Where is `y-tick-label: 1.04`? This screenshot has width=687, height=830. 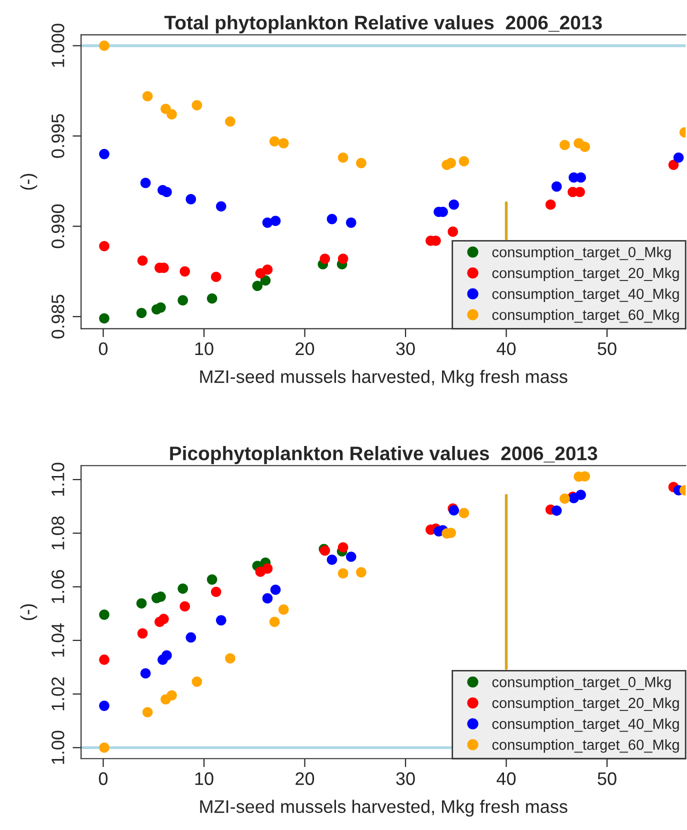 y-tick-label: 1.04 is located at coordinates (58, 640).